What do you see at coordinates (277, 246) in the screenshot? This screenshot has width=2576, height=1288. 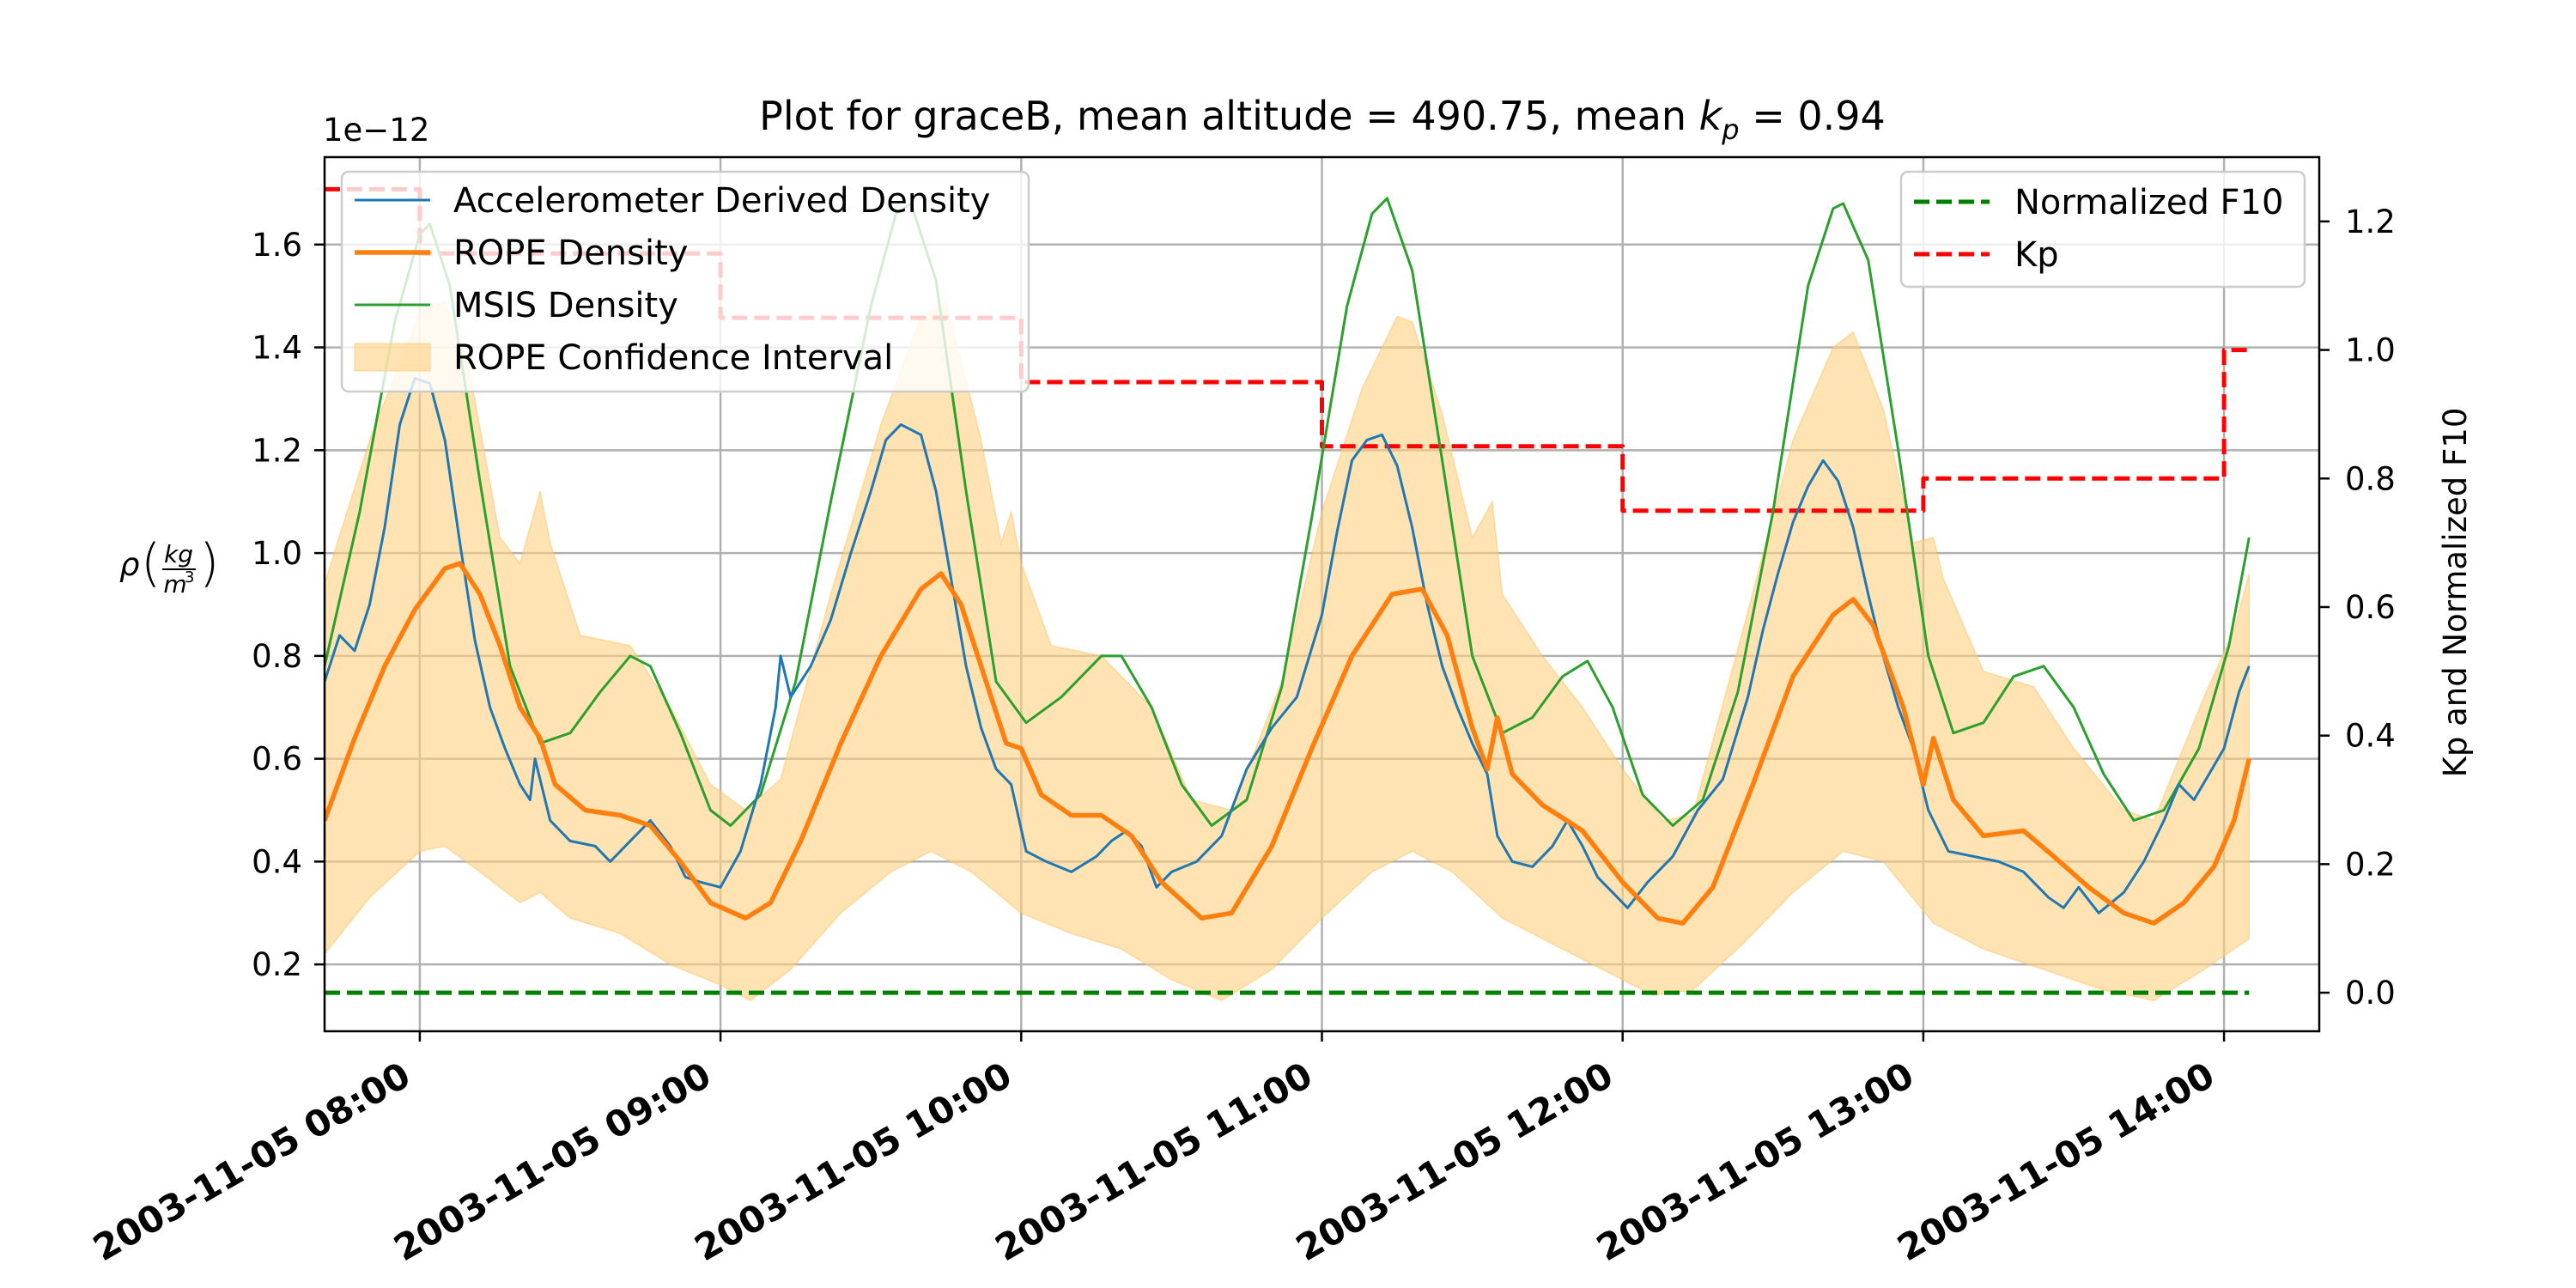 I see `y-left-tick-label: 1.6` at bounding box center [277, 246].